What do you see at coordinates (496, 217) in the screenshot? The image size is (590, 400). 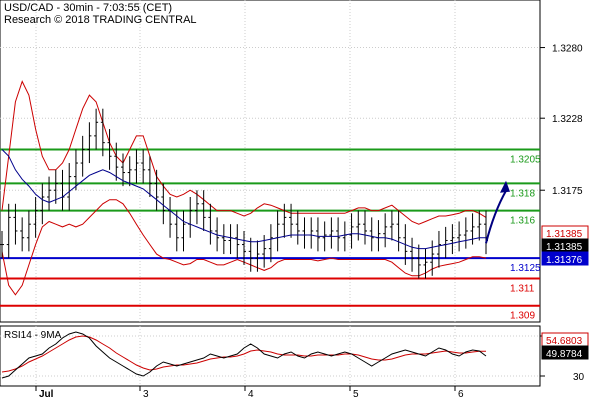 I see `forecast-arrow` at bounding box center [496, 217].